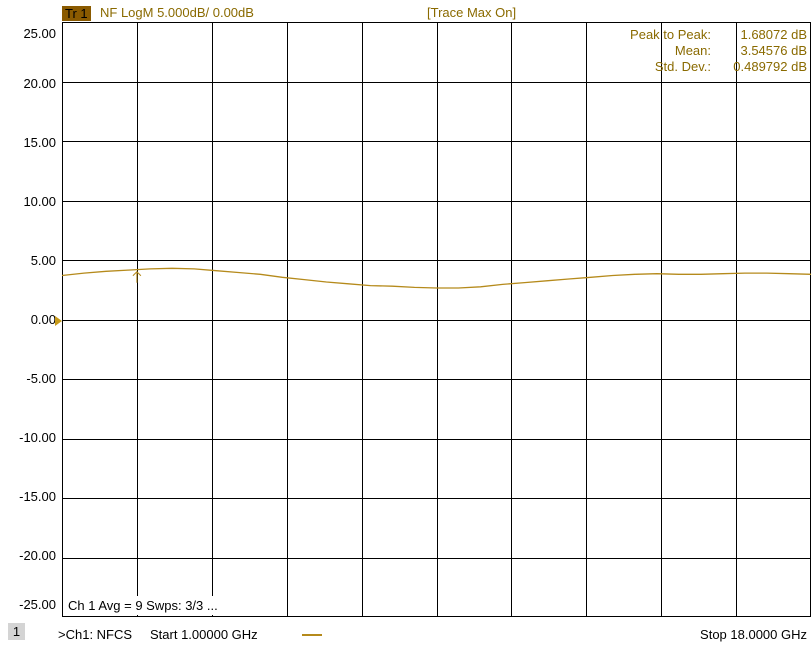  What do you see at coordinates (43, 260) in the screenshot?
I see `y-tick-label: 5.00` at bounding box center [43, 260].